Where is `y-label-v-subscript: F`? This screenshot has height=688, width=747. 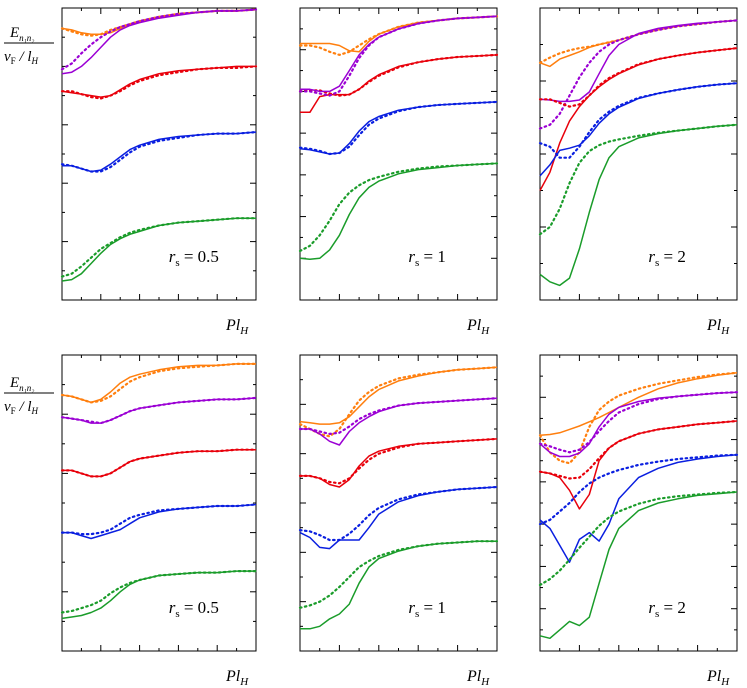 y-label-v-subscript: F is located at coordinates (13, 411).